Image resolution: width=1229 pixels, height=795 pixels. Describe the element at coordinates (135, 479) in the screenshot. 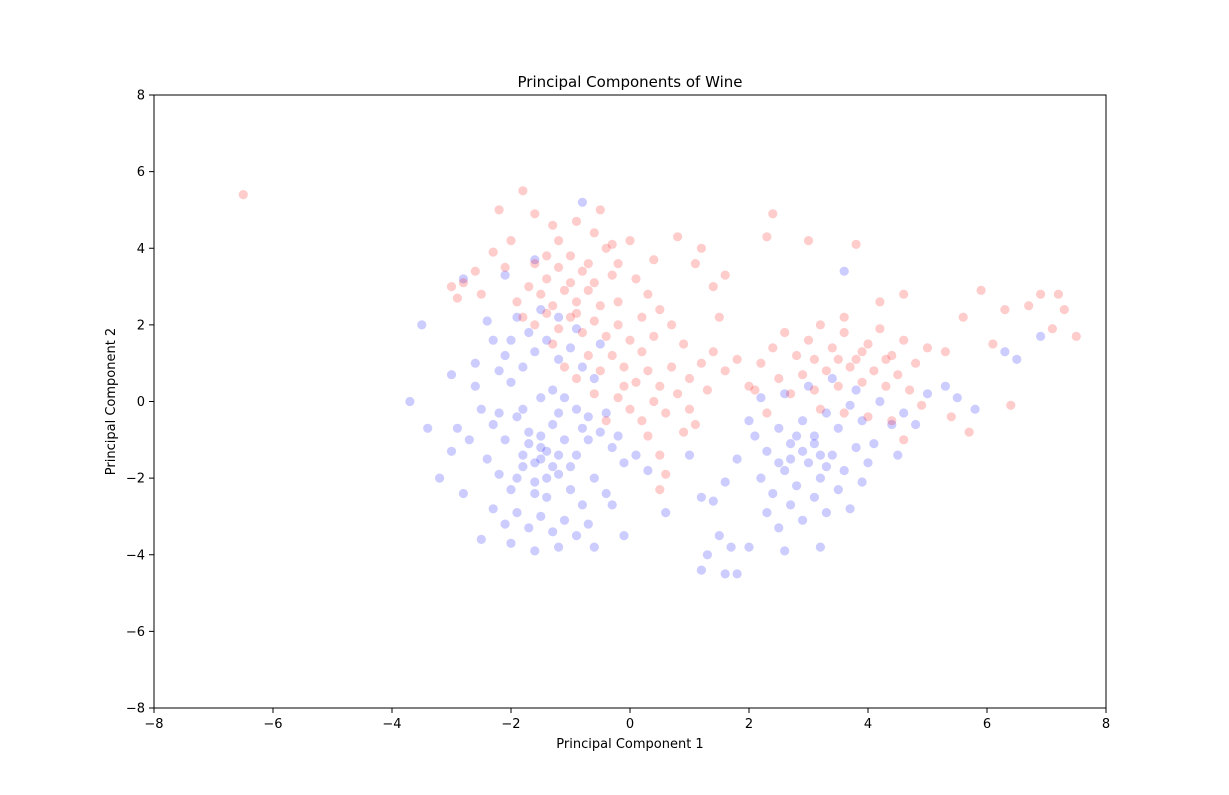

I see `y-tick-label: −2` at that location.